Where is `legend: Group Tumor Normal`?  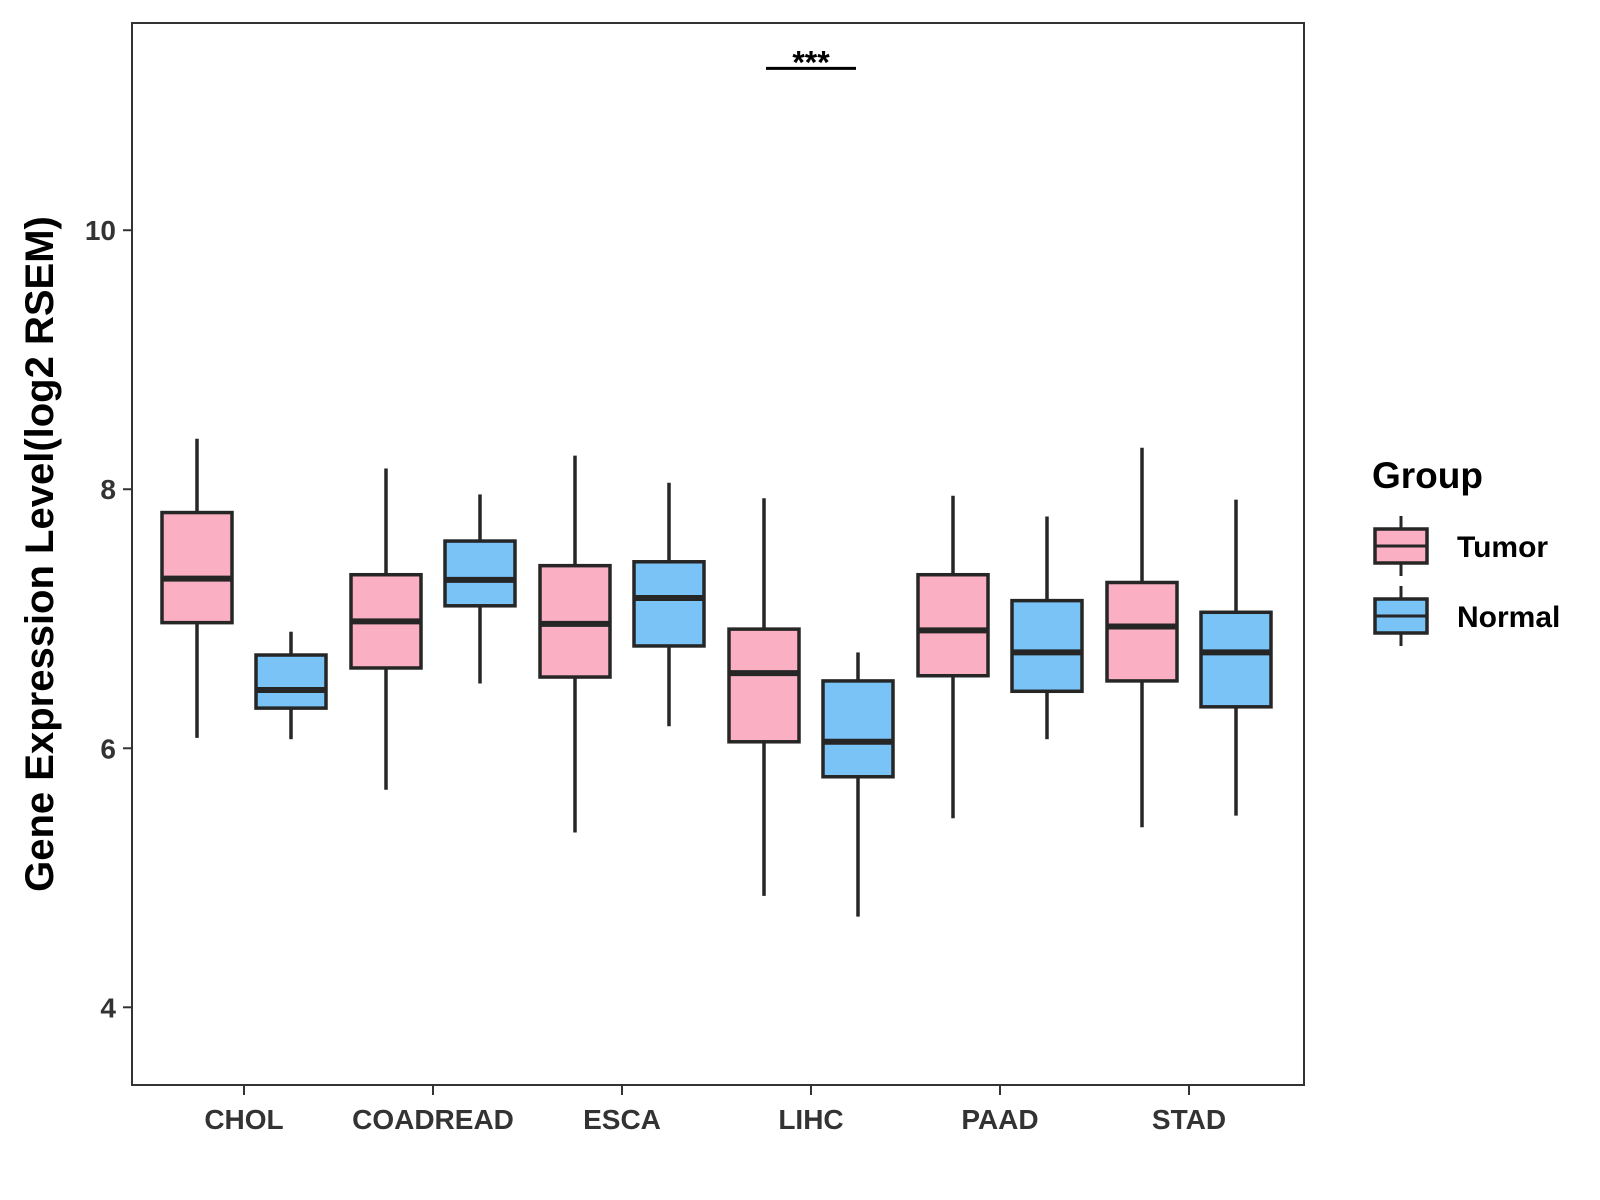 legend: Group Tumor Normal is located at coordinates (1466, 550).